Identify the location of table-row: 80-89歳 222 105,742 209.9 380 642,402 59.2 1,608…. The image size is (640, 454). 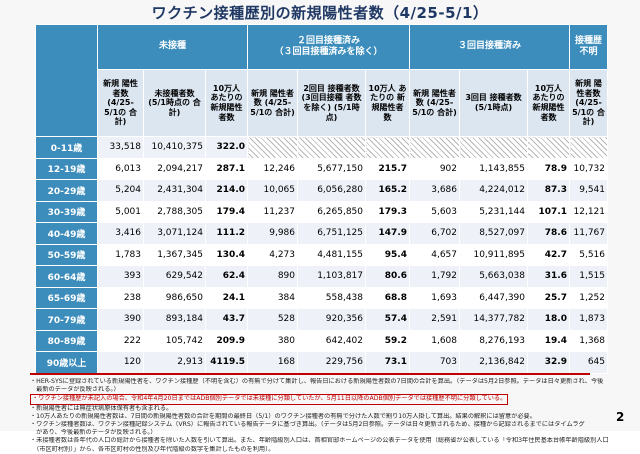
(321, 340).